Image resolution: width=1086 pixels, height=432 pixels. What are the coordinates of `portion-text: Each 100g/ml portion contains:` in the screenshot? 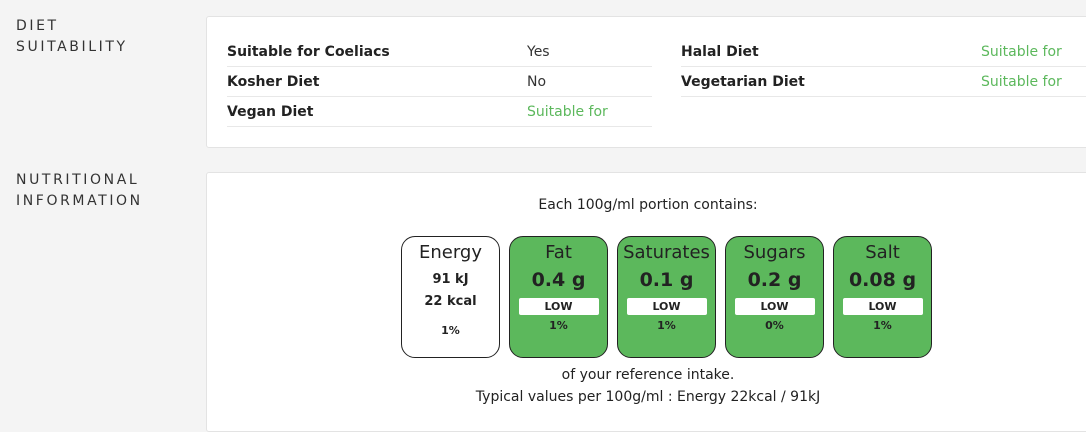 It's located at (648, 205).